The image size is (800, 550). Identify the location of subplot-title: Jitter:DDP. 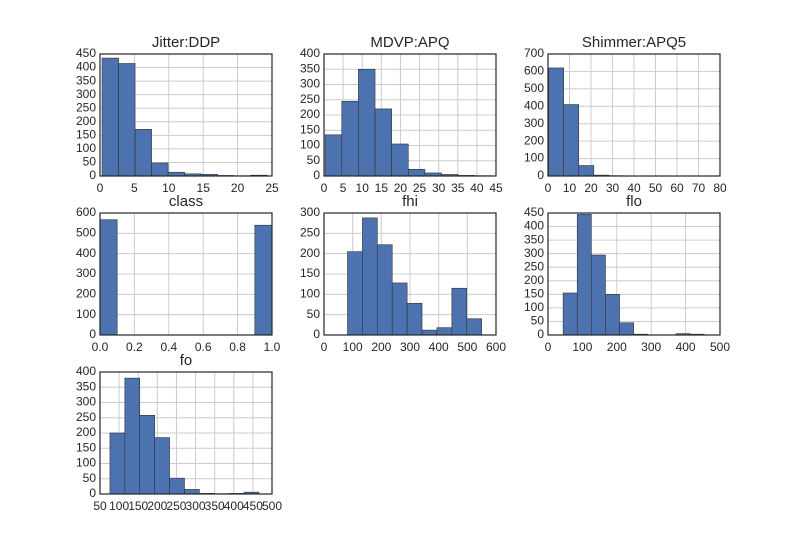
(186, 42).